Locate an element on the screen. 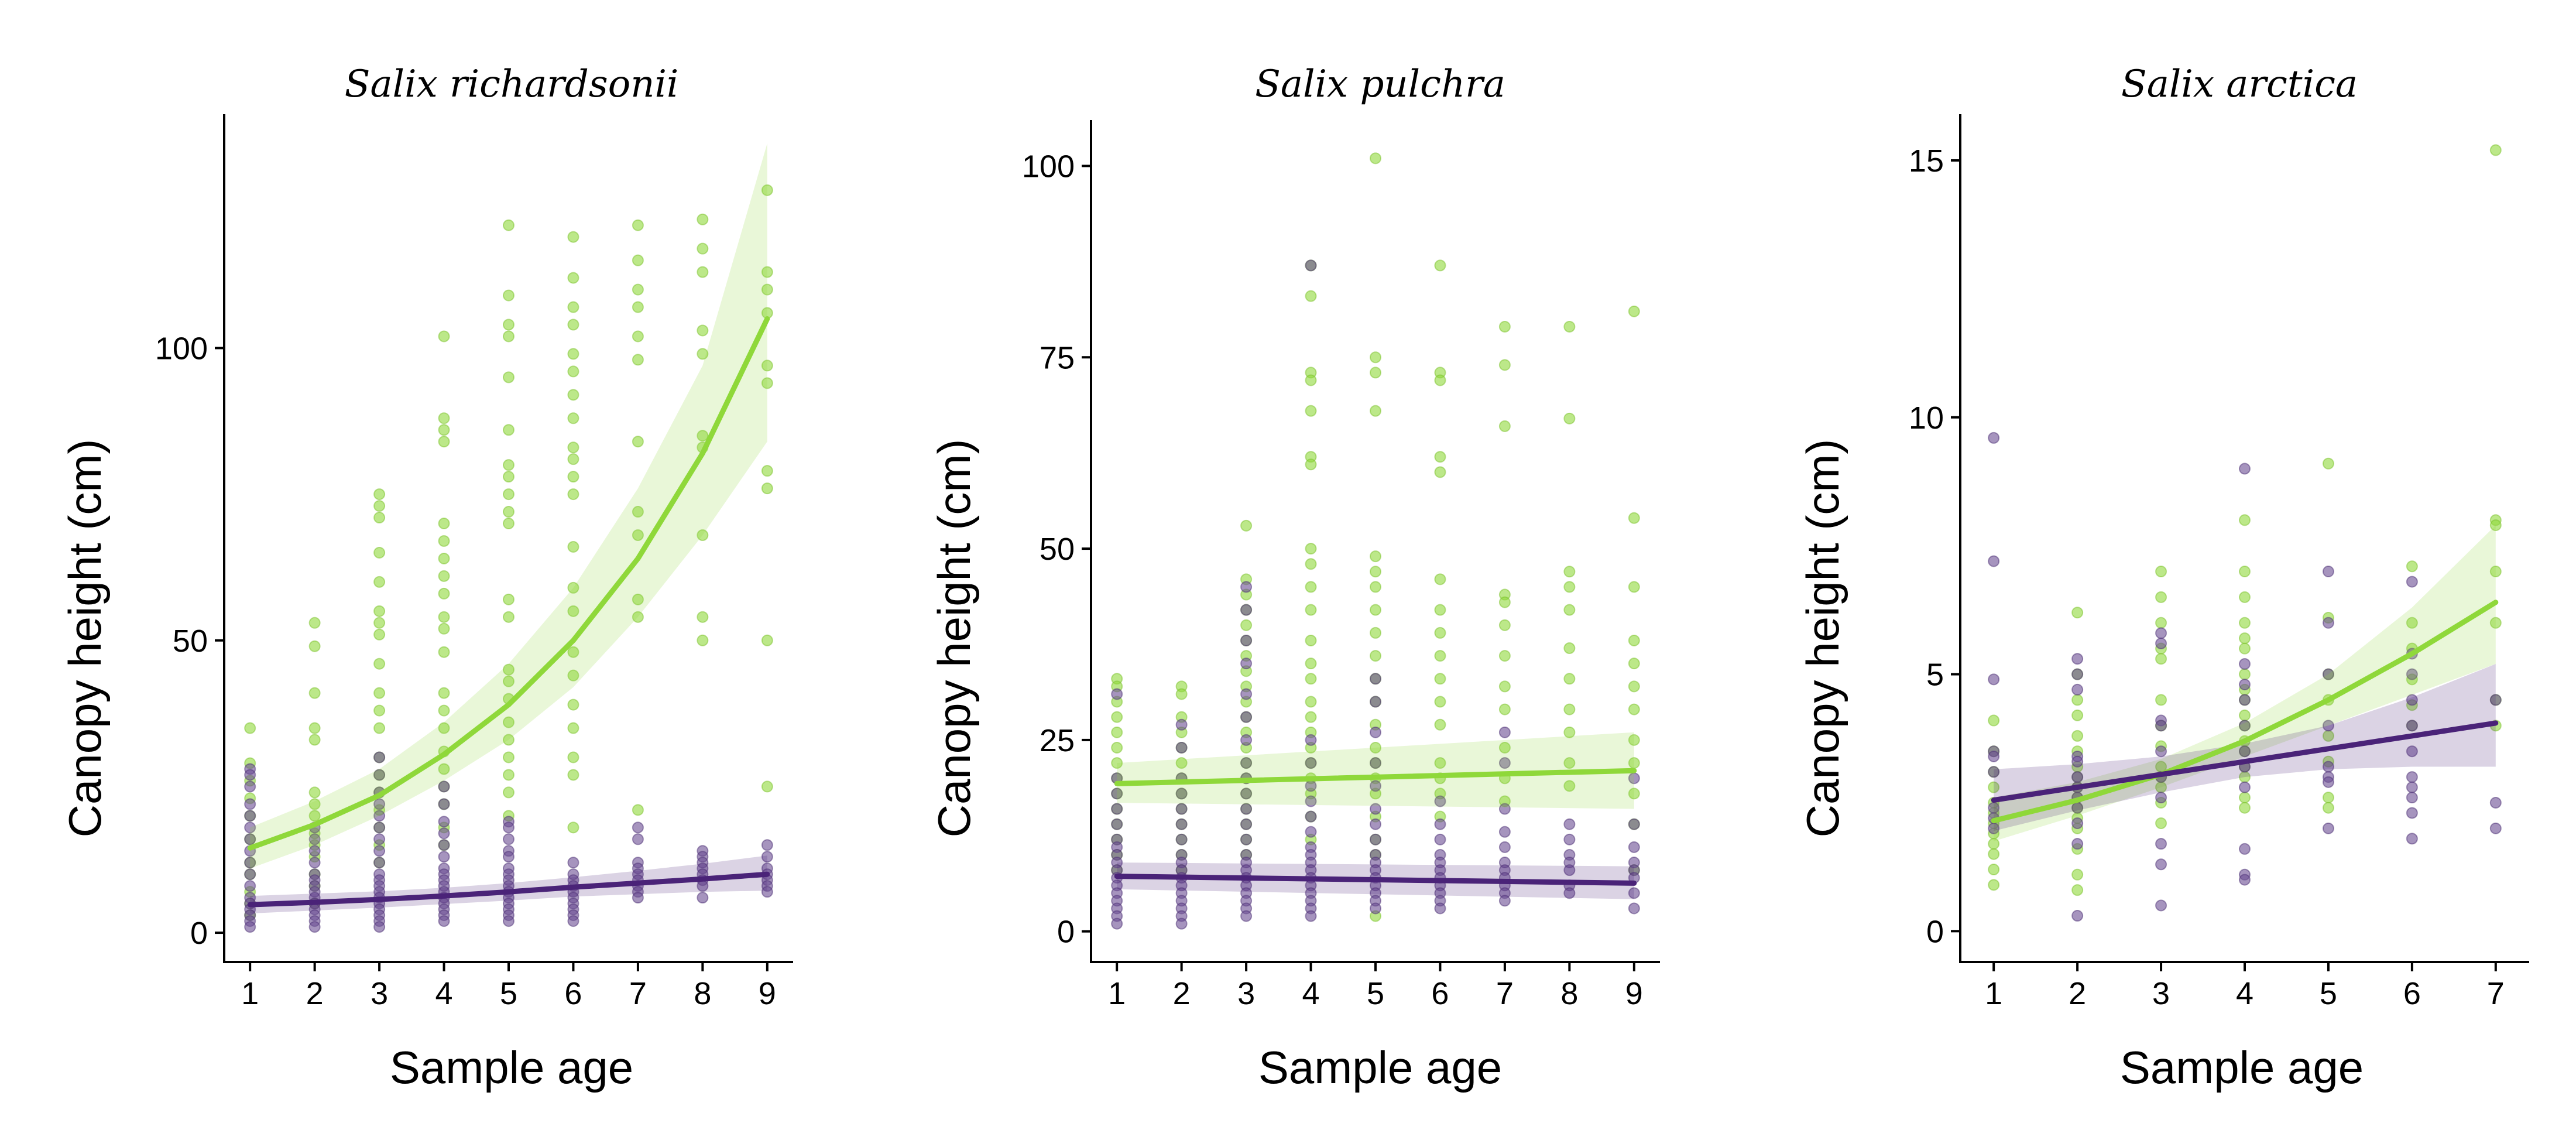 This screenshot has height=1147, width=2576. purple-fit-line is located at coordinates (2245, 761).